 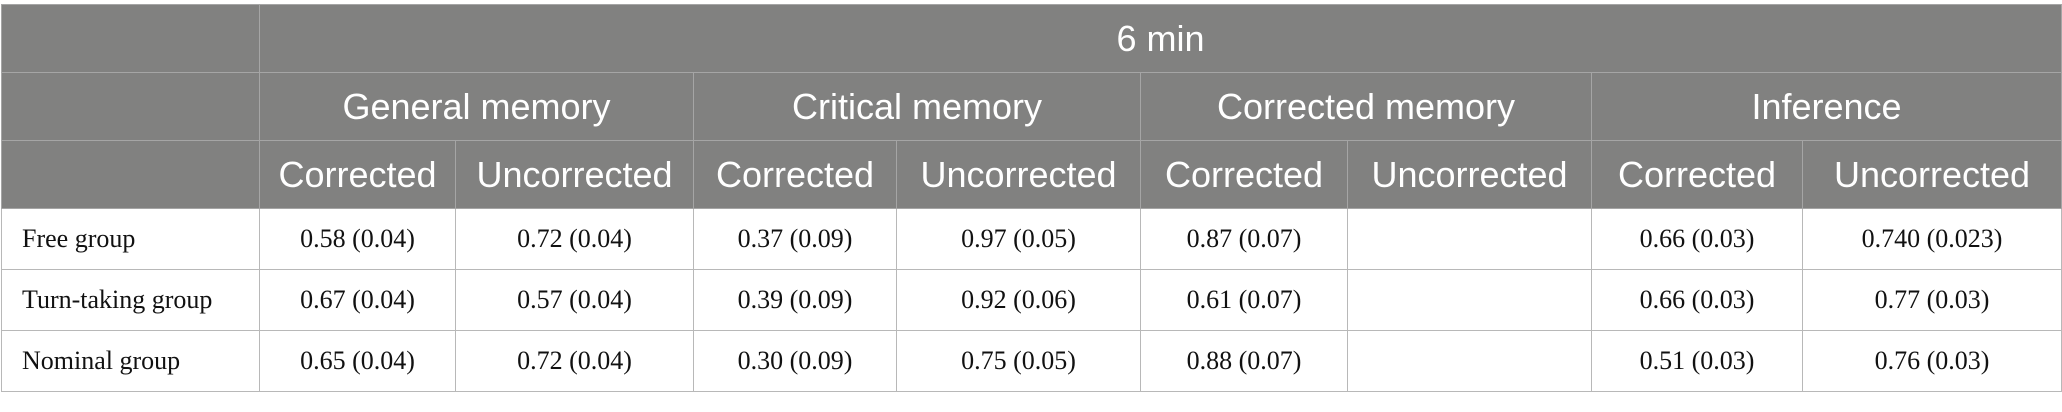 I want to click on data-cell: 0.57 (0.04), so click(x=574, y=300).